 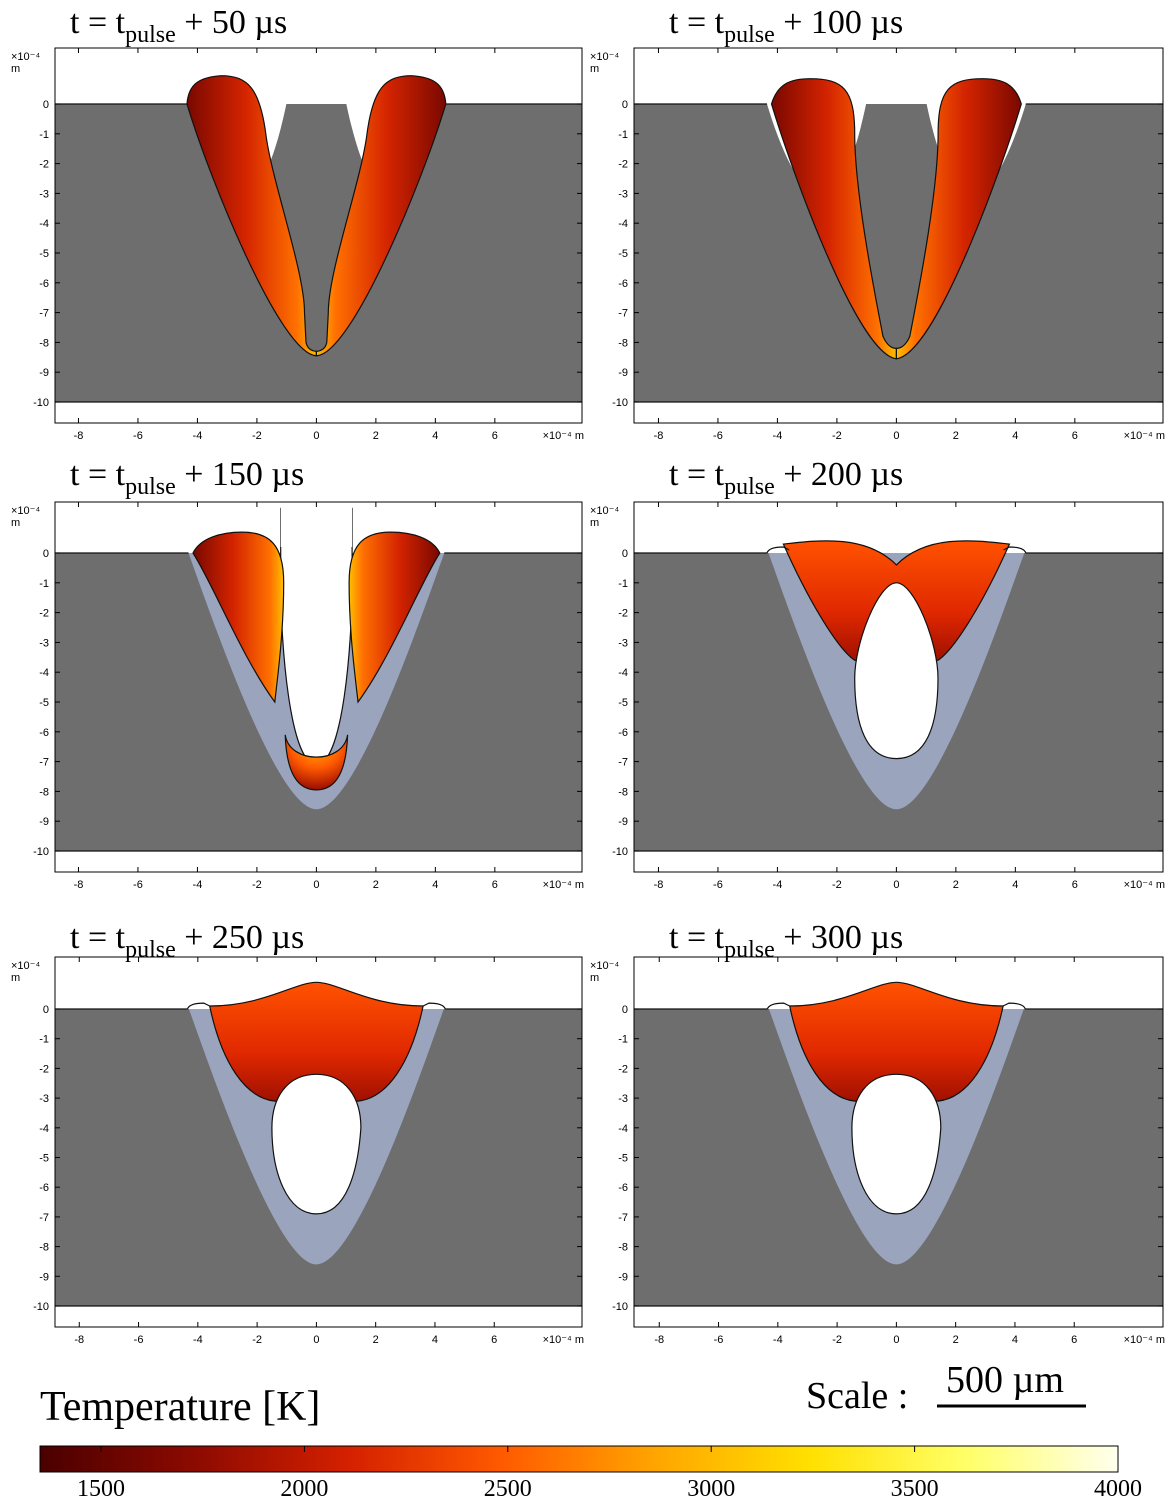 What do you see at coordinates (316, 762) in the screenshot?
I see `melt-pool-bottom` at bounding box center [316, 762].